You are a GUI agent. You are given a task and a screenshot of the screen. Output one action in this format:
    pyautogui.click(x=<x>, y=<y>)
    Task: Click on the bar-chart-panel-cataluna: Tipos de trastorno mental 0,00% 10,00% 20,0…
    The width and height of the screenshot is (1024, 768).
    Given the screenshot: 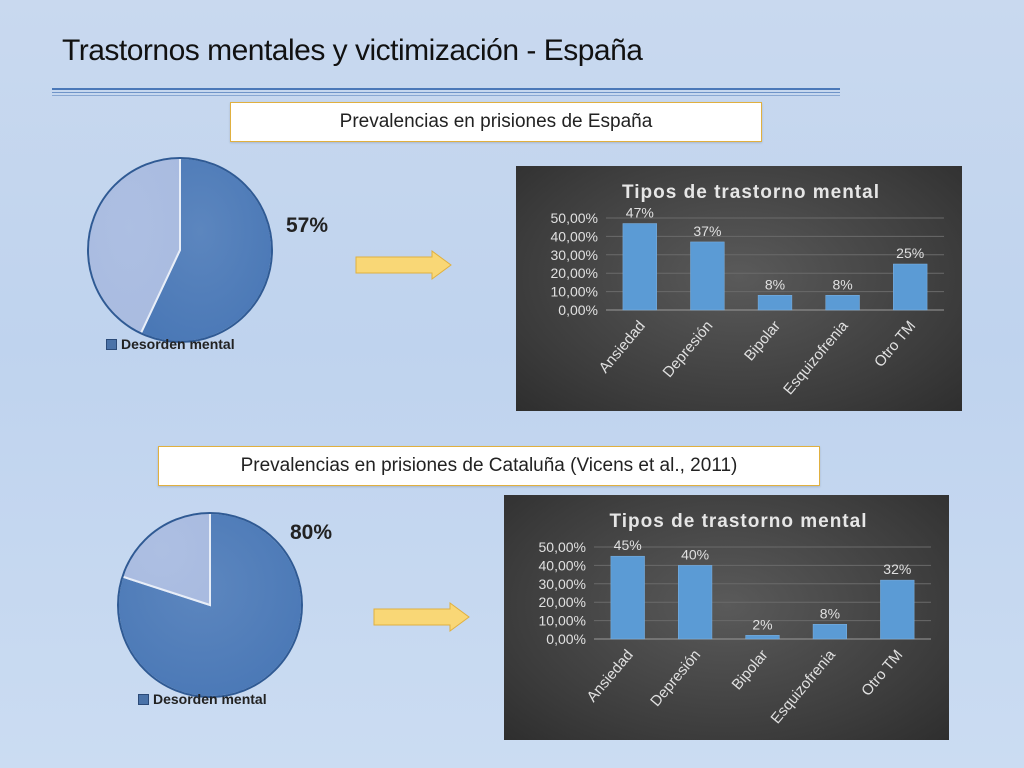 What is the action you would take?
    pyautogui.click(x=726, y=617)
    